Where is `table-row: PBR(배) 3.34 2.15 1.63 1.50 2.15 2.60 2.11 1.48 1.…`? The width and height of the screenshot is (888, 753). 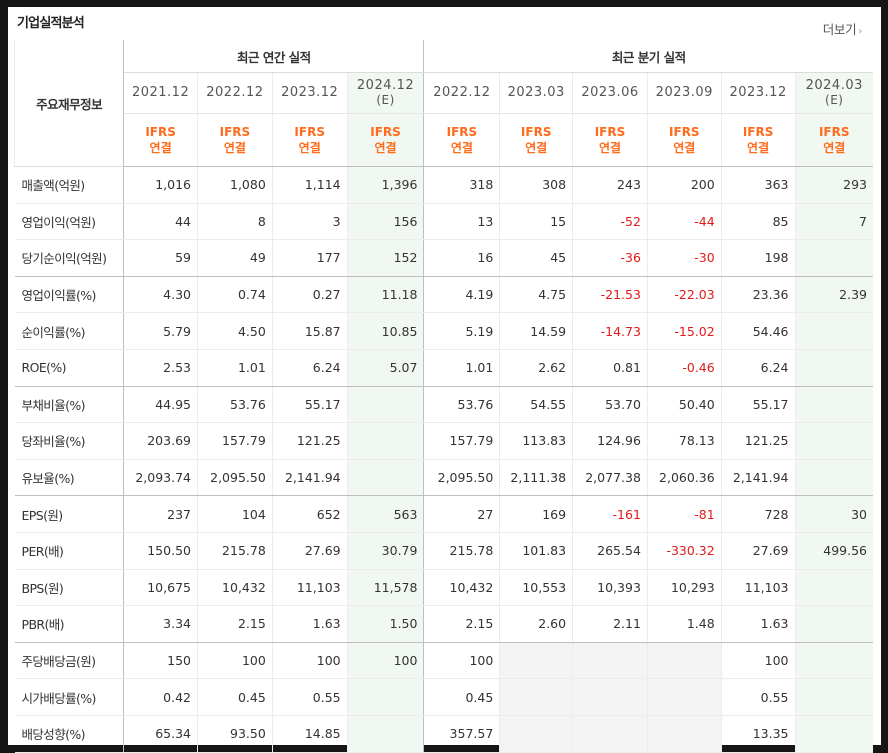
table-row: PBR(배) 3.34 2.15 1.63 1.50 2.15 2.60 2.11 1.48 1.… is located at coordinates (443, 624).